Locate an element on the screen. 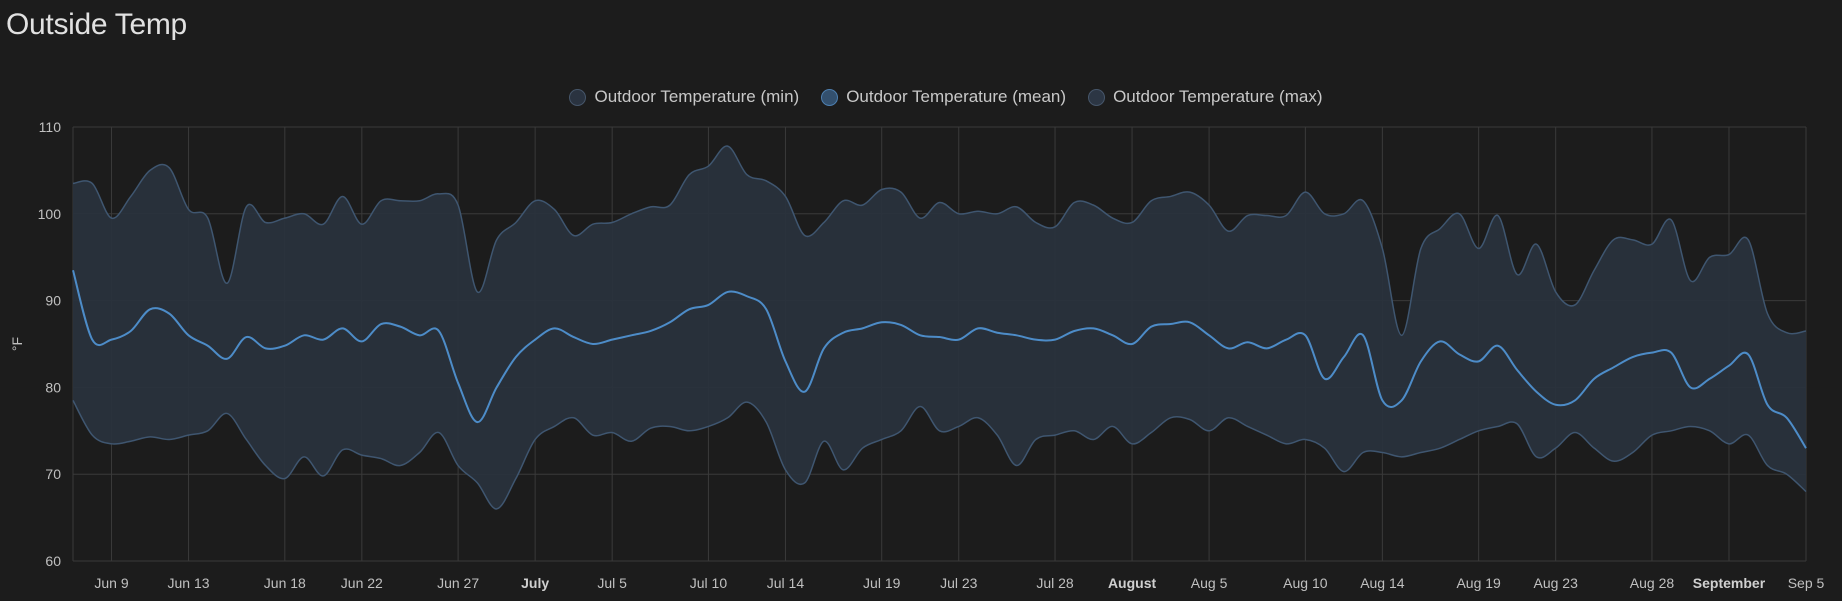 The image size is (1842, 601). legend-item-min: Outdoor Temperature (min) is located at coordinates (684, 97).